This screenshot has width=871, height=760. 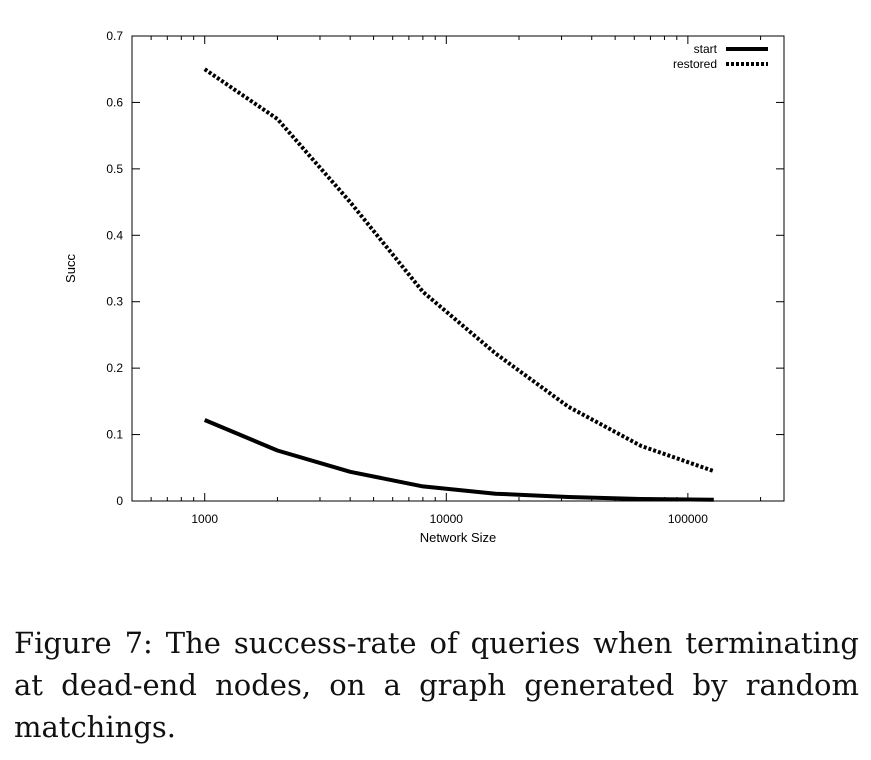 What do you see at coordinates (688, 519) in the screenshot?
I see `x-tick-label: 100000` at bounding box center [688, 519].